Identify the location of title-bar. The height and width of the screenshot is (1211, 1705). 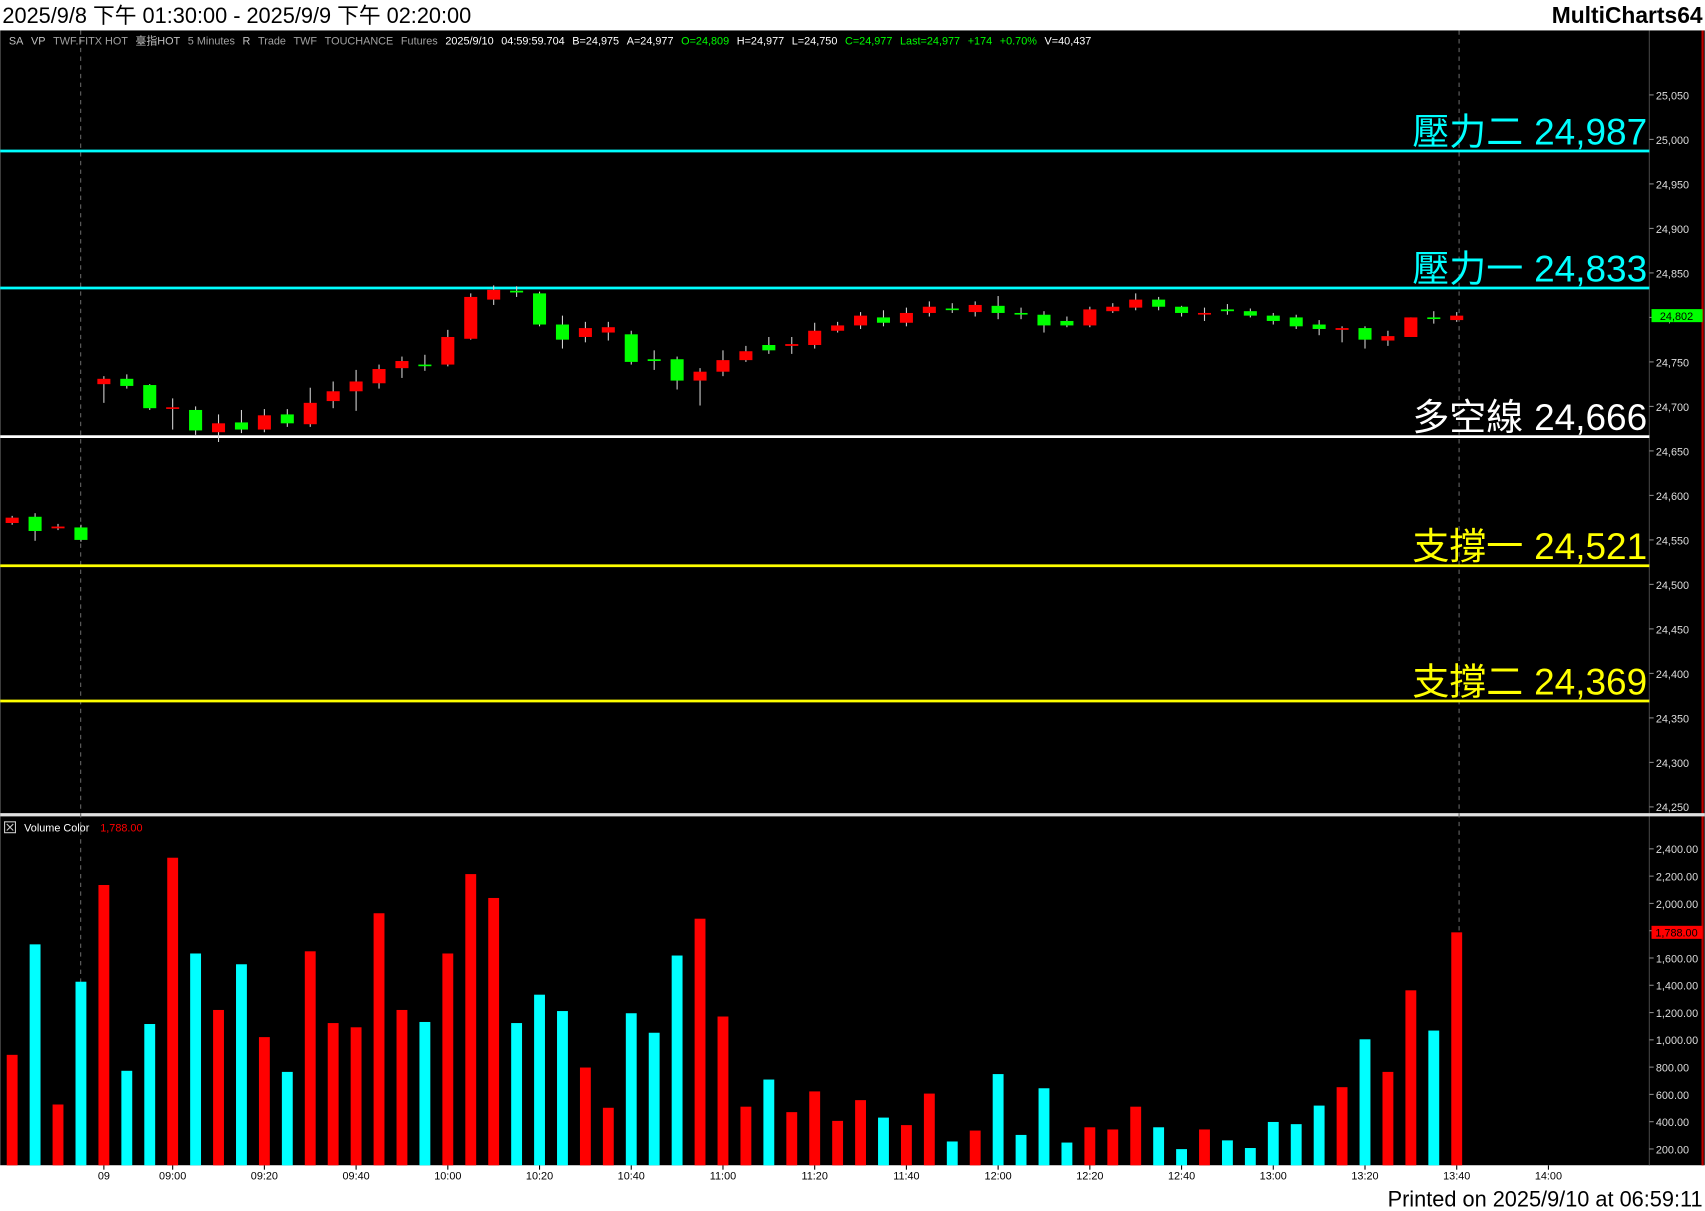
(852, 15).